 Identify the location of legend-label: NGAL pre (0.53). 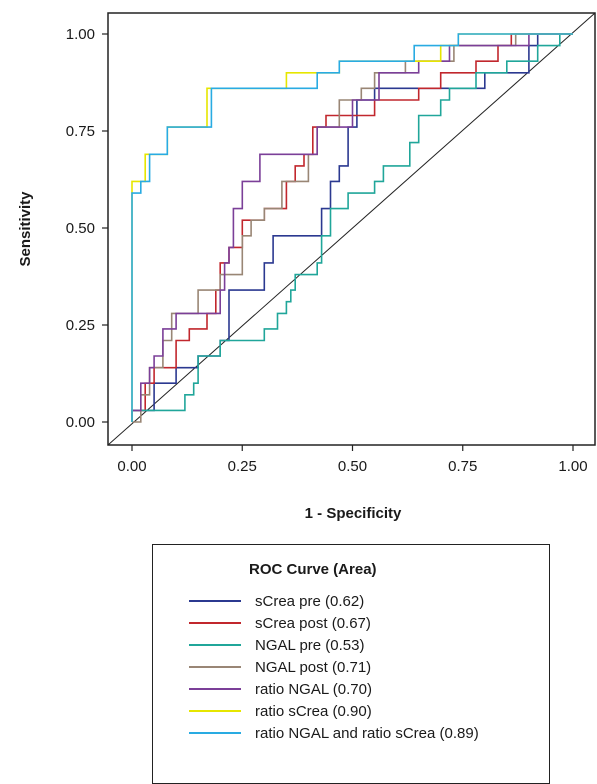
(310, 645).